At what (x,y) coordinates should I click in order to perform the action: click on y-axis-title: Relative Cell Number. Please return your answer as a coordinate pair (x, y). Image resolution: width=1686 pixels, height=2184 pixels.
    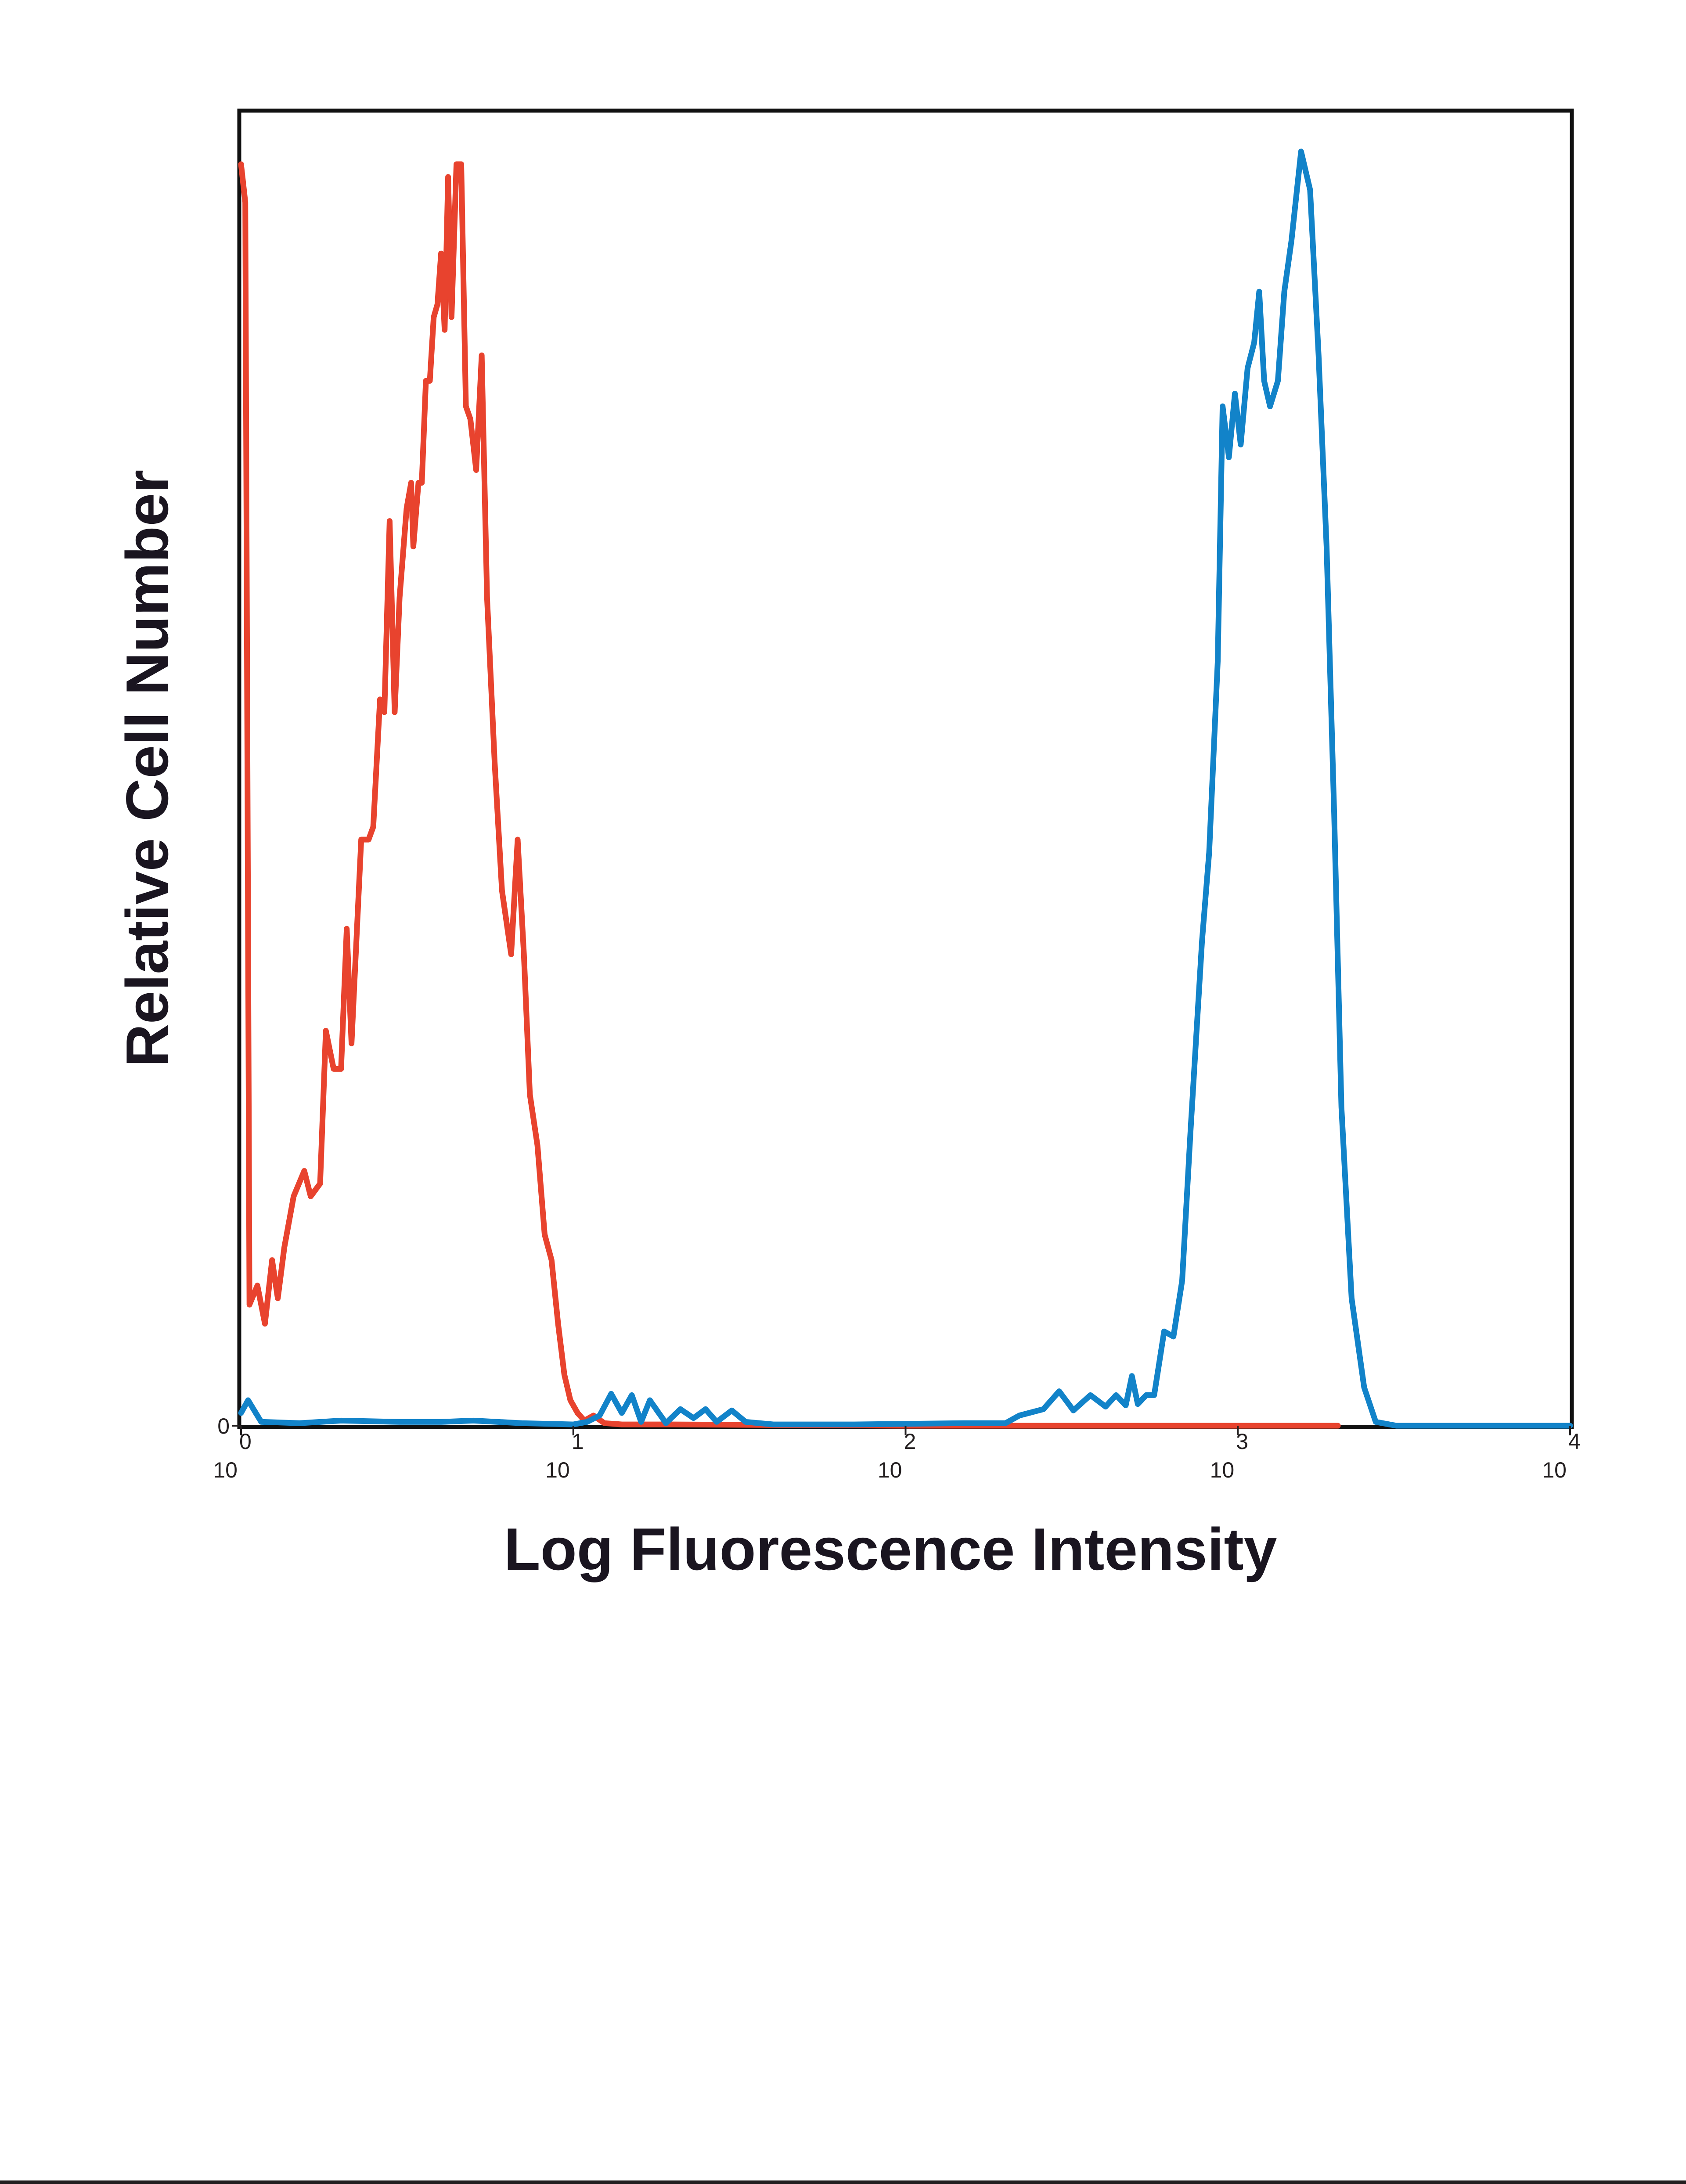
    Looking at the image, I should click on (147, 768).